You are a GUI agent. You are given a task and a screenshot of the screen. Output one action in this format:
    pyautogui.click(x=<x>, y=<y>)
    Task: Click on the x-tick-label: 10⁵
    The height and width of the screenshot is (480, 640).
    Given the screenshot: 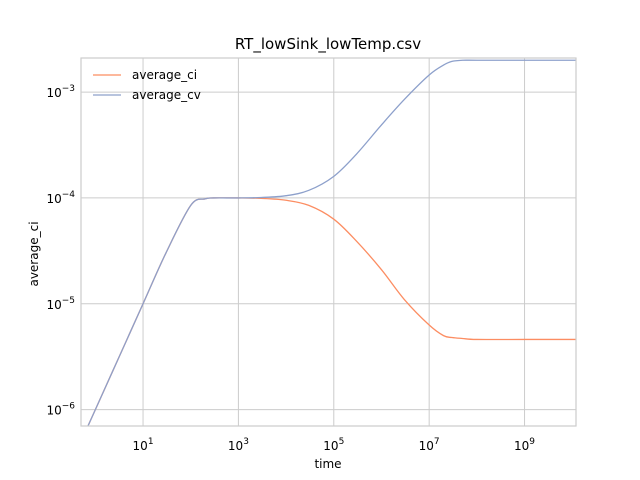 What is the action you would take?
    pyautogui.click(x=333, y=445)
    